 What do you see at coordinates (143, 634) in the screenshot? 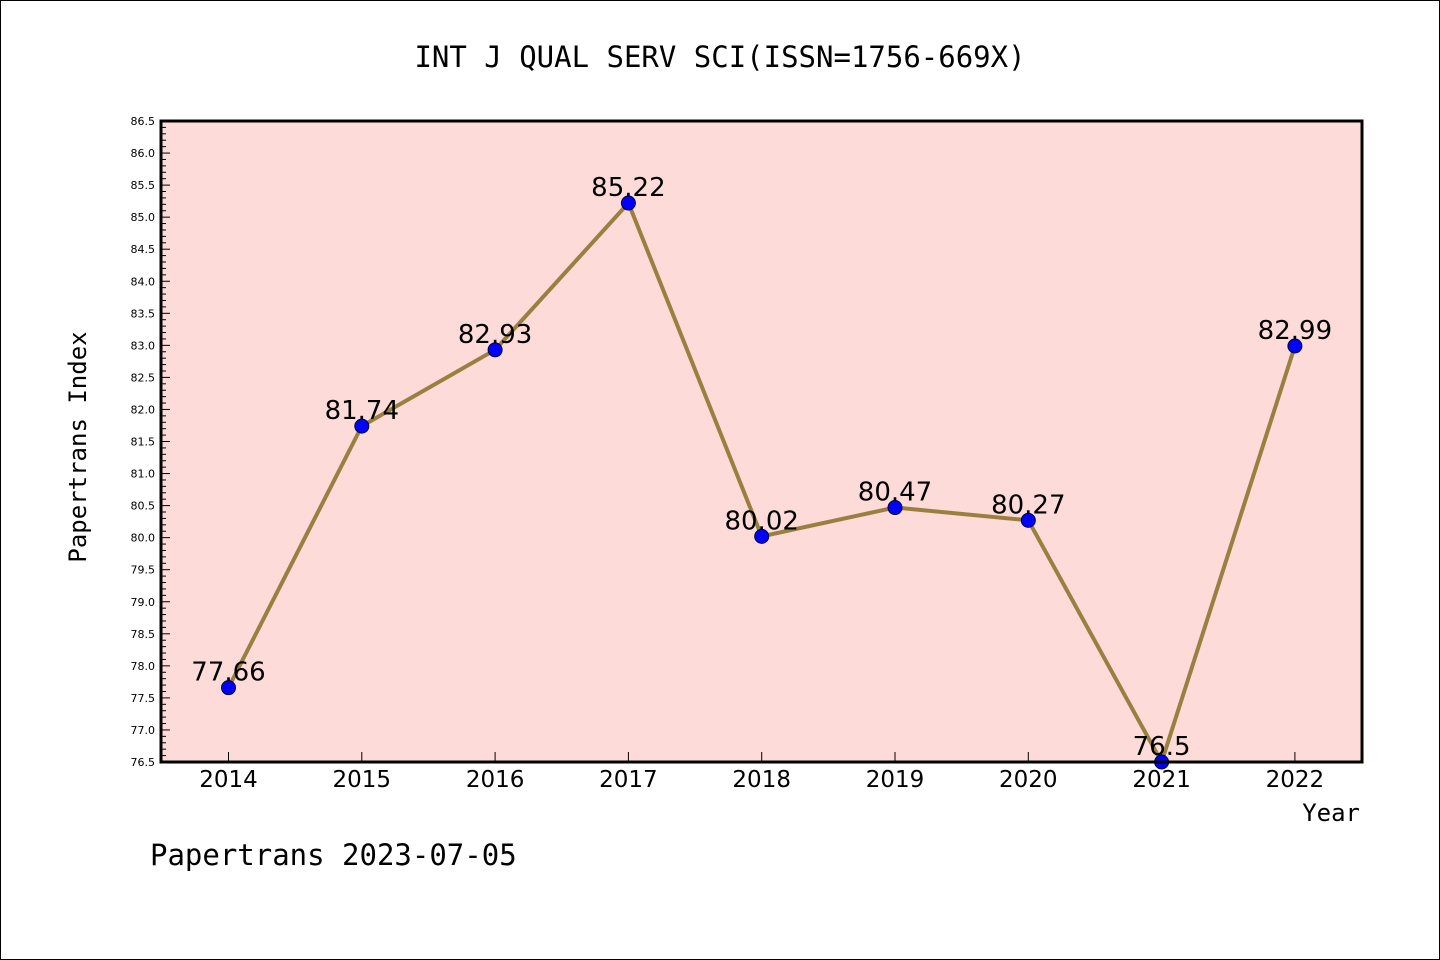
I see `y-tick-label: 78.5` at bounding box center [143, 634].